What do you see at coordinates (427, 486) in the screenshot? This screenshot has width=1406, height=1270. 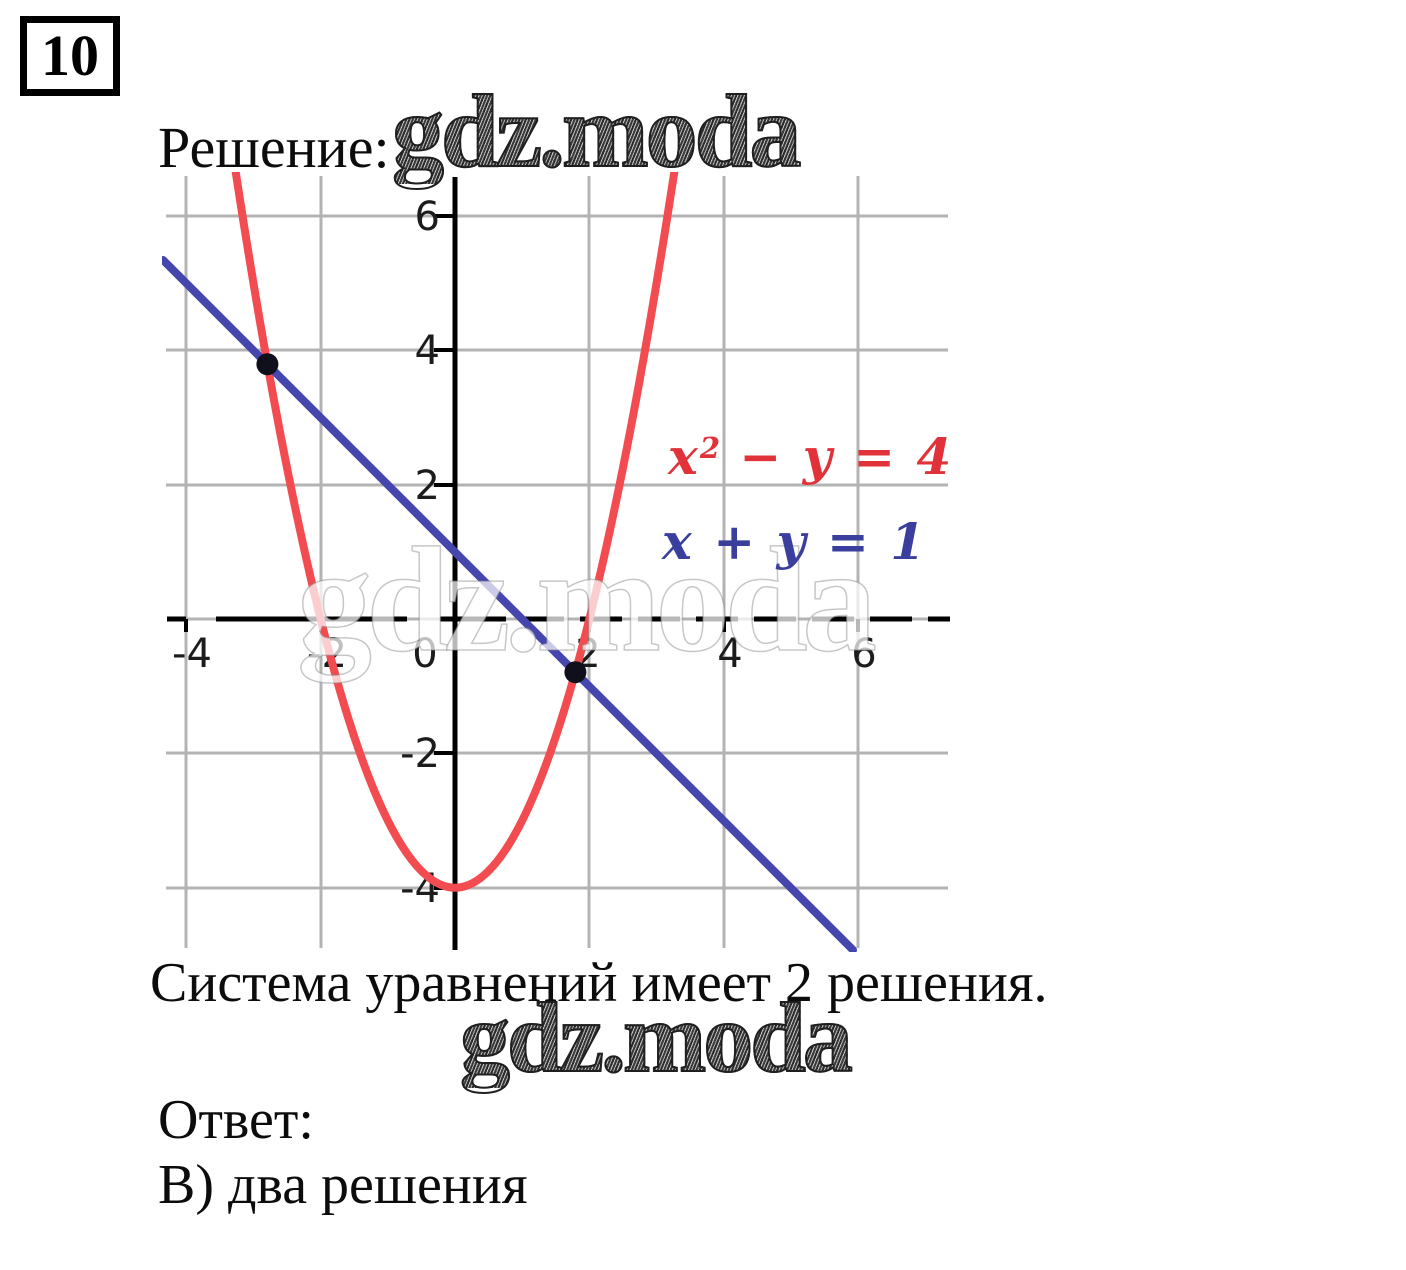 I see `y-tick-2: 2` at bounding box center [427, 486].